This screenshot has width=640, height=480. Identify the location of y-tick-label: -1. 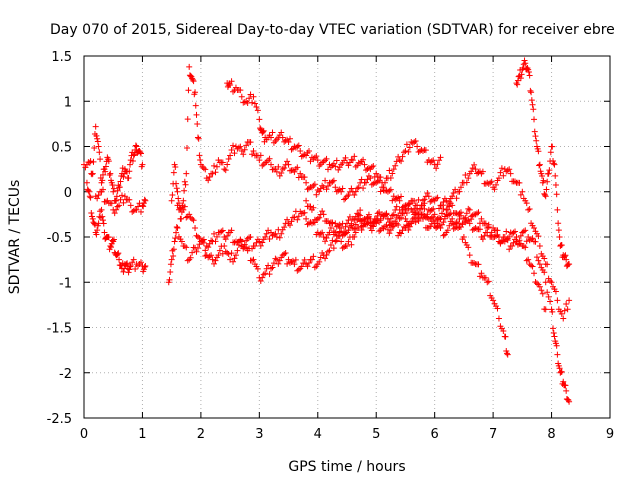
(65, 283).